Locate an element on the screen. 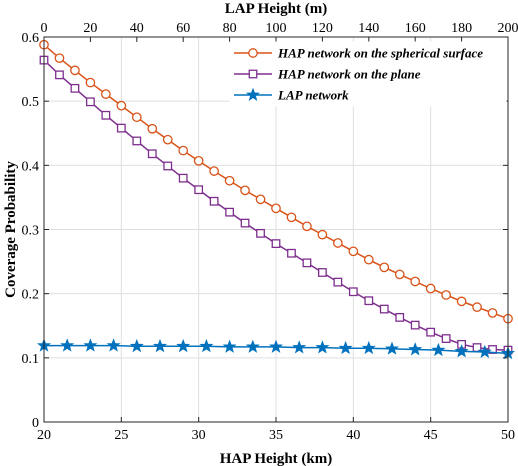 This screenshot has height=466, width=518. y-tick-label: 0 is located at coordinates (35, 423).